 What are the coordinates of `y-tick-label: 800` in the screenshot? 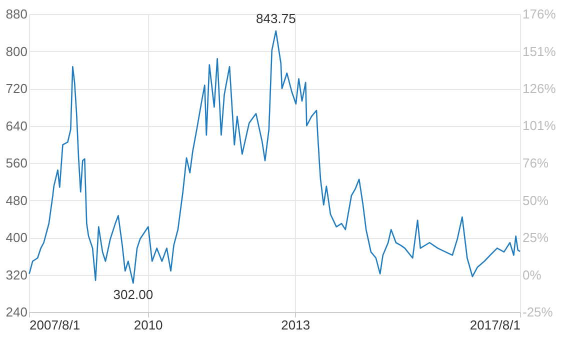 It's located at (17, 51).